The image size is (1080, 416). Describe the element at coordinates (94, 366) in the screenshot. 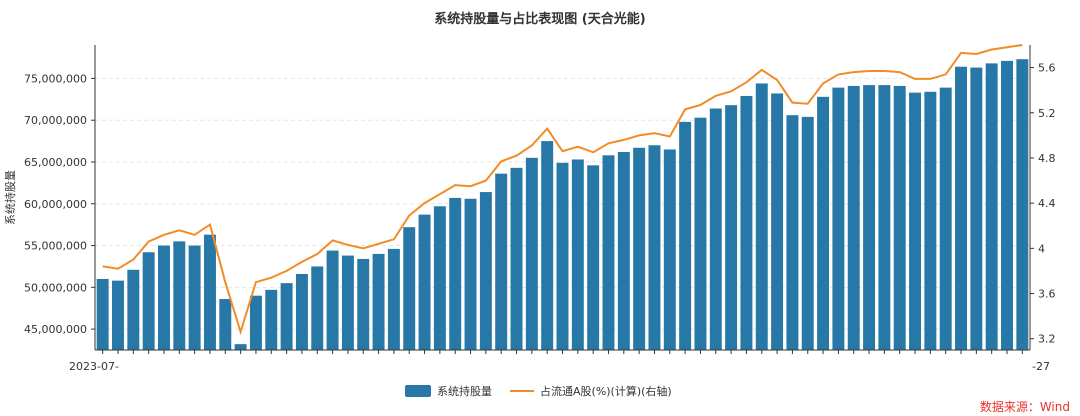

I see `x-tick-label: 2023-07-` at that location.